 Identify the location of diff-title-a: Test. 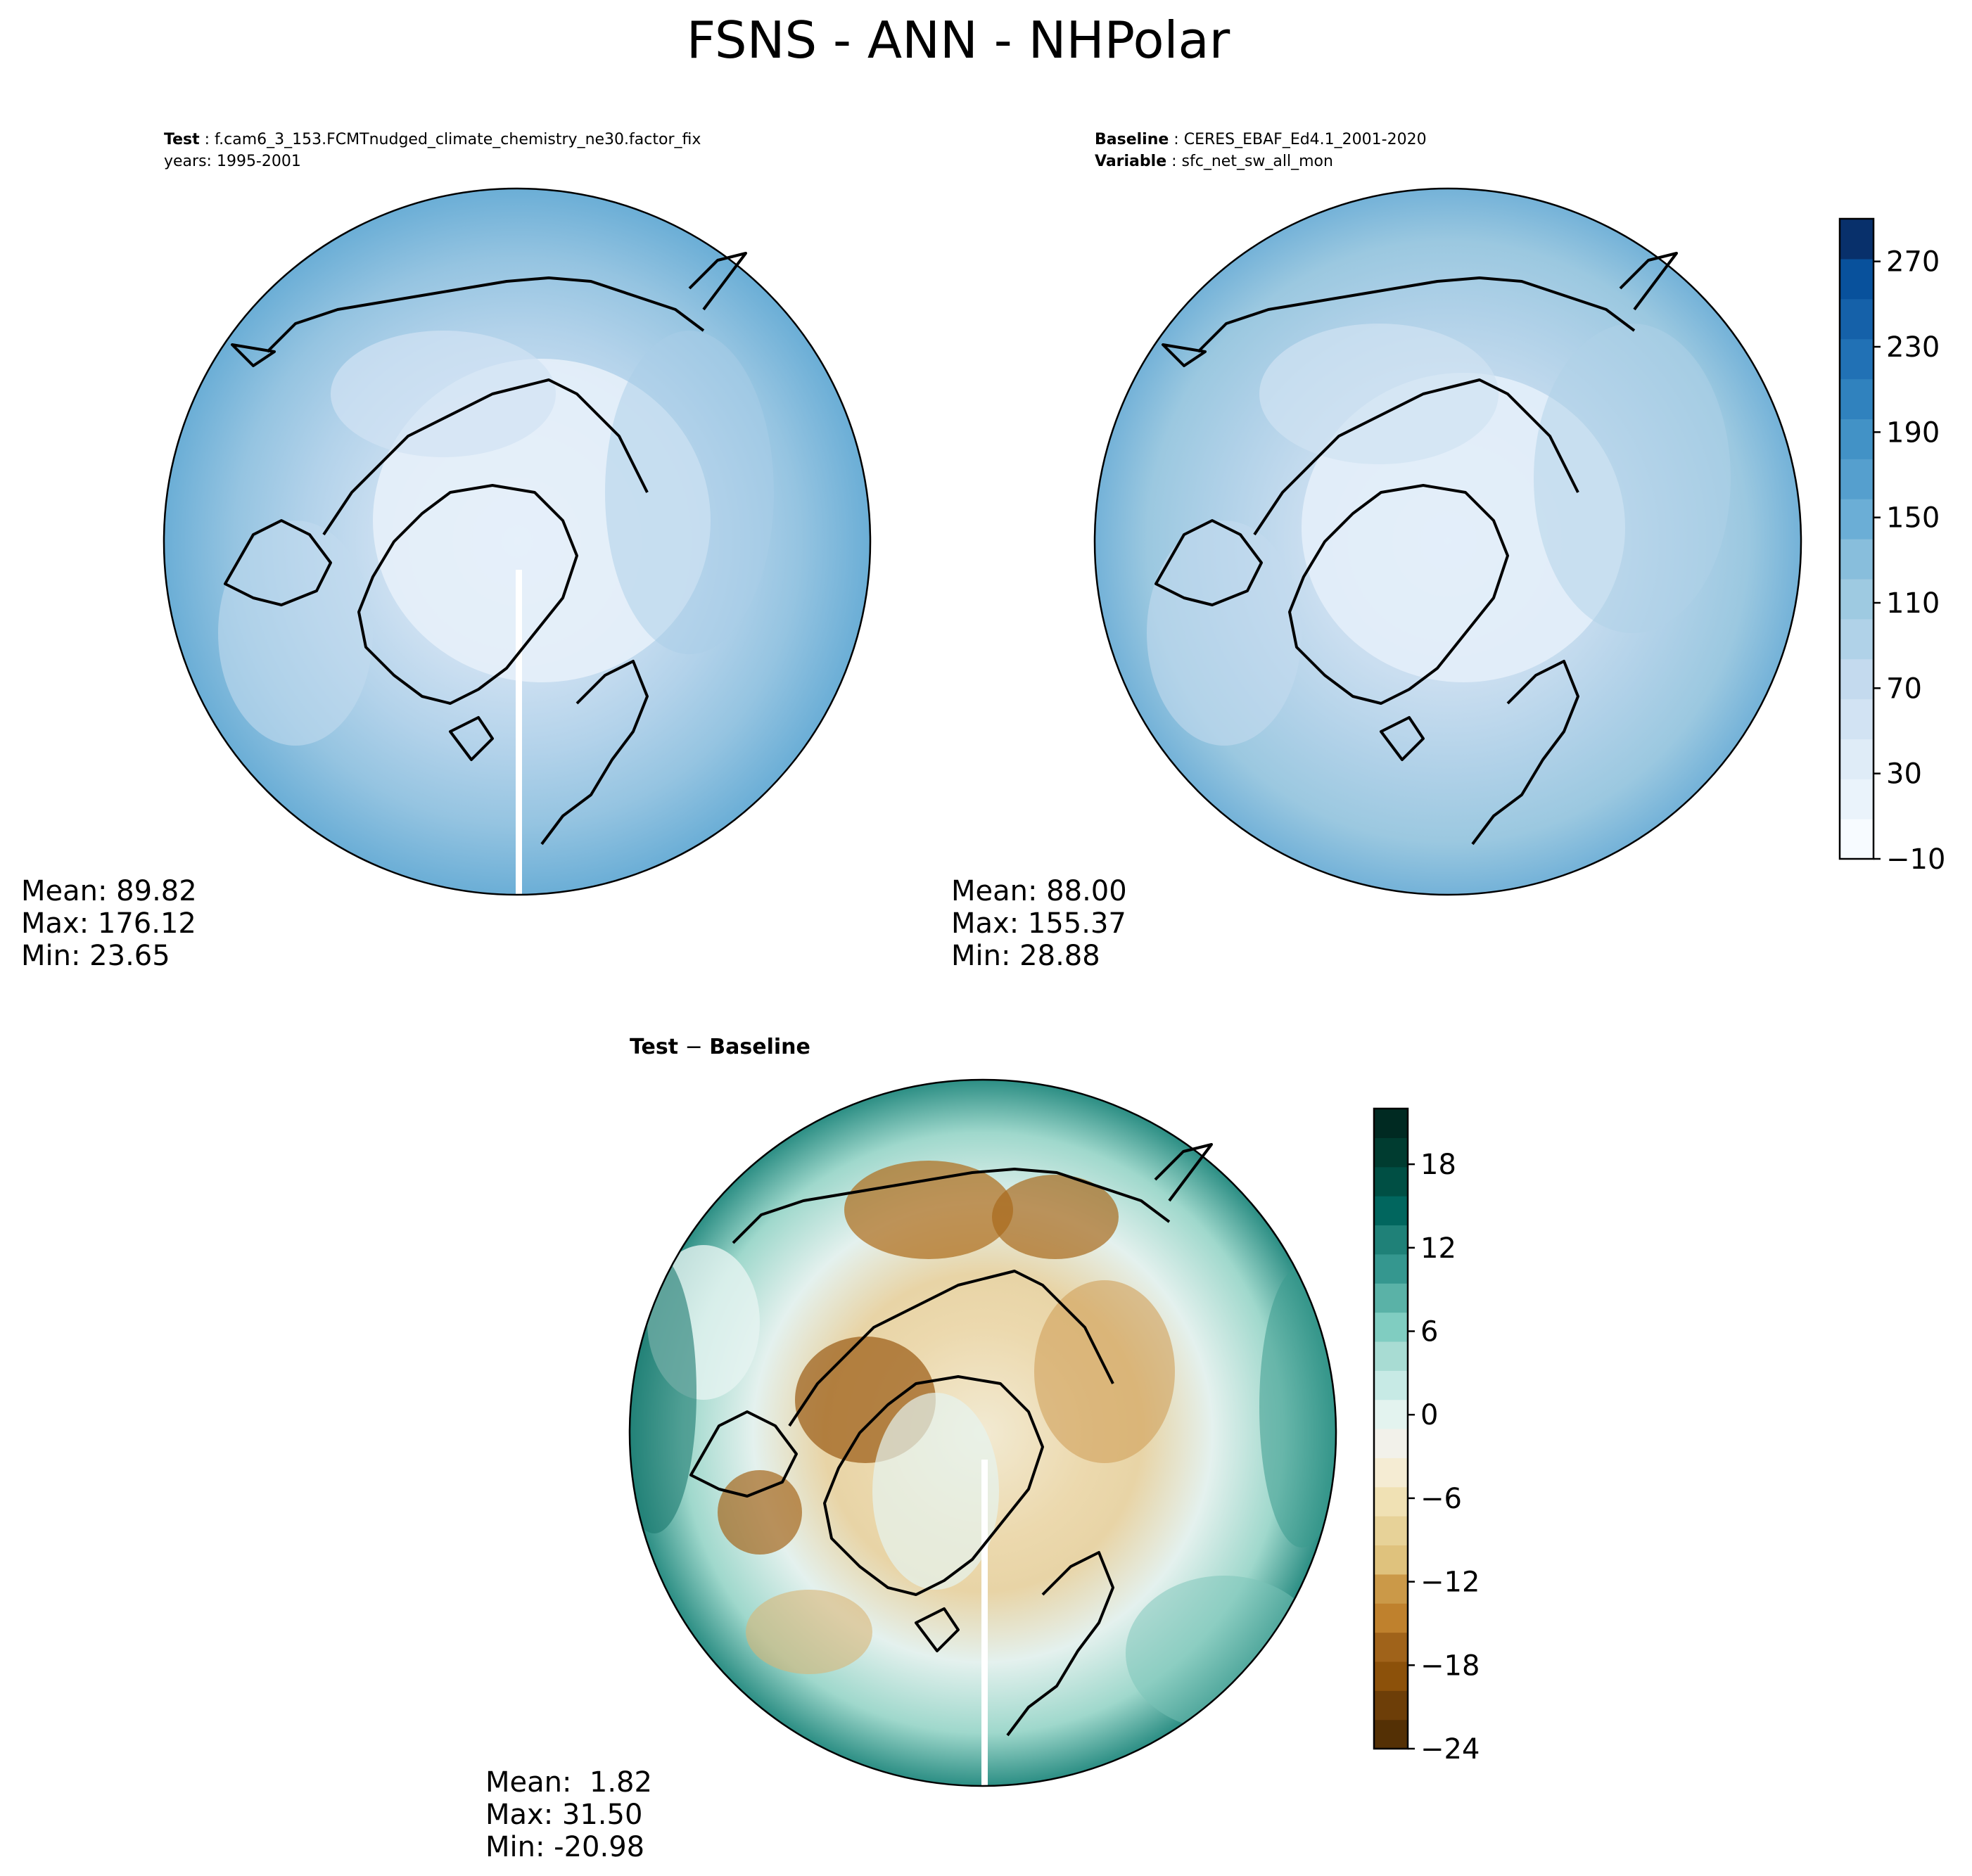
(654, 1047).